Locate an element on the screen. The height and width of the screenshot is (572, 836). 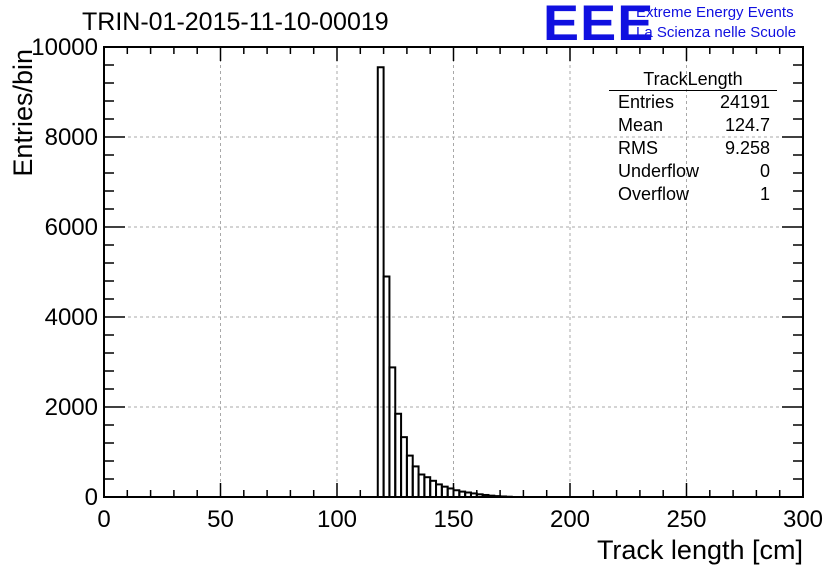
x-tick-label: 100 is located at coordinates (337, 519).